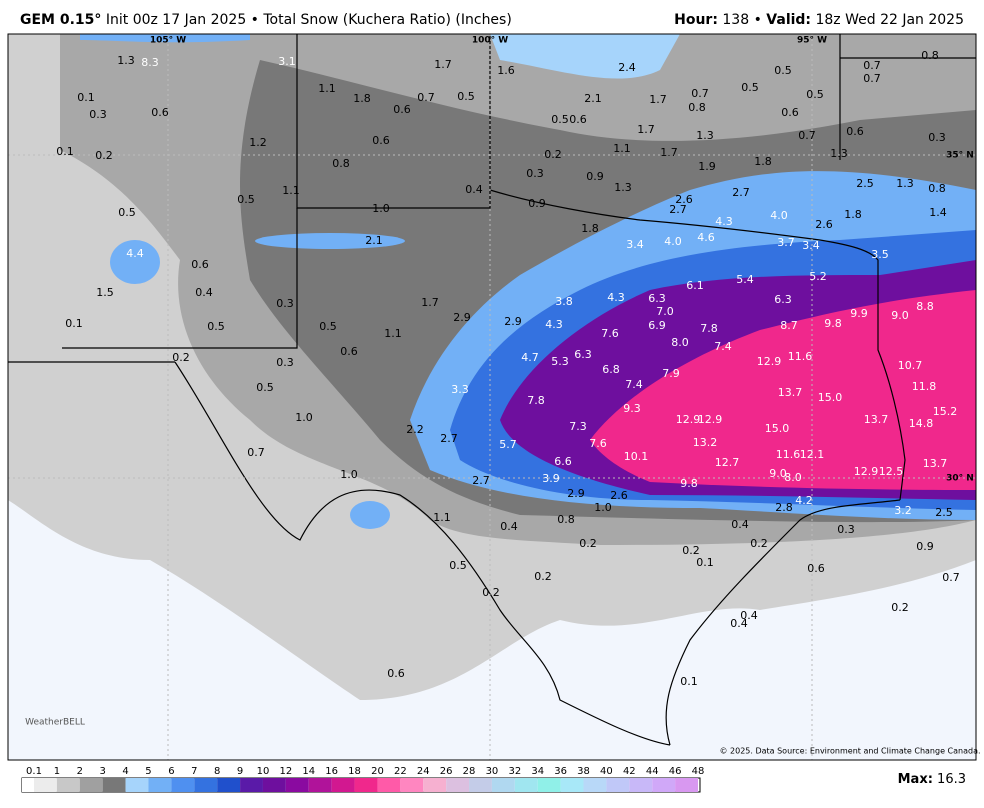 The width and height of the screenshot is (984, 808). Describe the element at coordinates (217, 771) in the screenshot. I see `colorbar-tick-label: 8` at that location.